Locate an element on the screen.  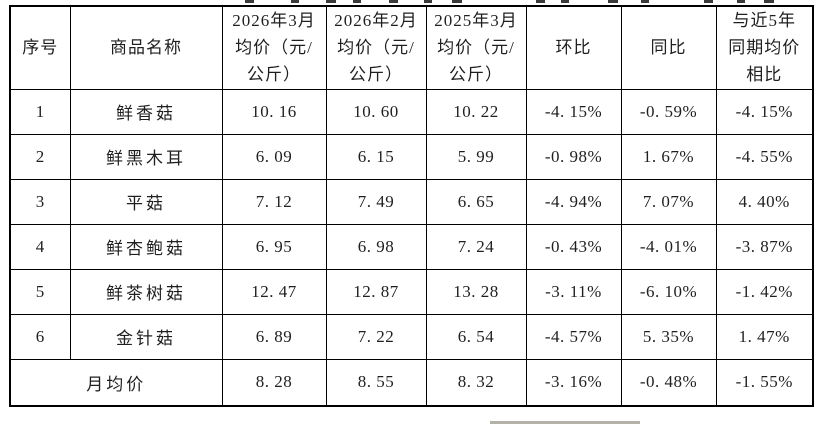
cell-price-2026-02: 7. 22 is located at coordinates (376, 336).